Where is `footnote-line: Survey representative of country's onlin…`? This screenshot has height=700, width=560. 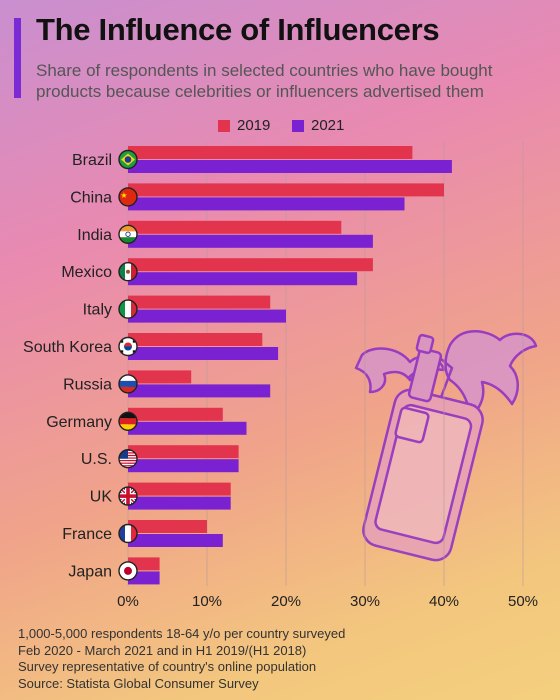
footnote-line: Survey representative of country's onlin… is located at coordinates (167, 666).